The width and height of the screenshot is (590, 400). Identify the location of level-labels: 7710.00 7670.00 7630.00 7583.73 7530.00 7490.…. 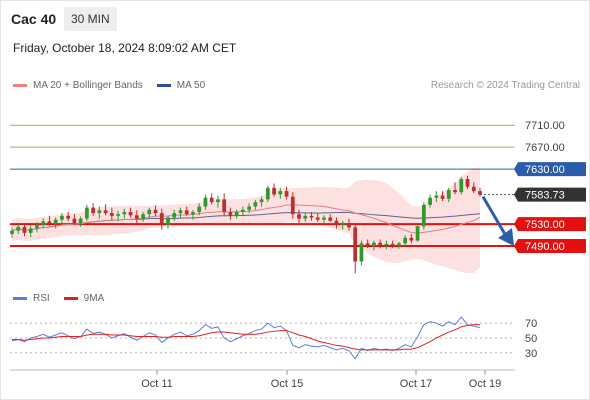
(550, 187).